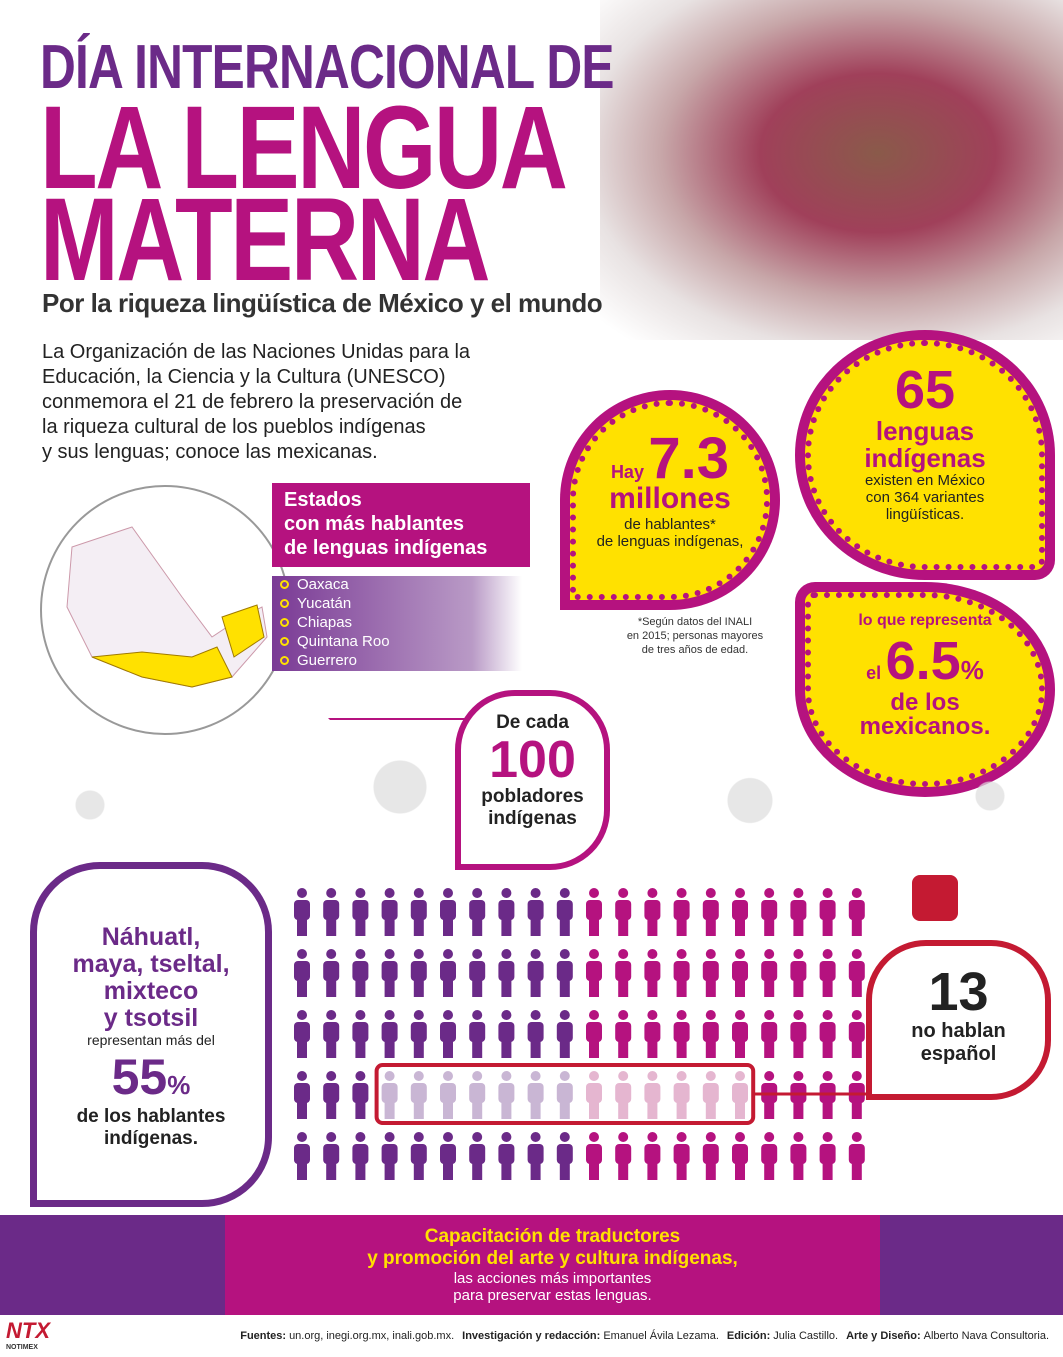 Image resolution: width=1063 pixels, height=1357 pixels. I want to click on source-text: un.org, inegi.org.mx, inali.gob.mx., so click(372, 1336).